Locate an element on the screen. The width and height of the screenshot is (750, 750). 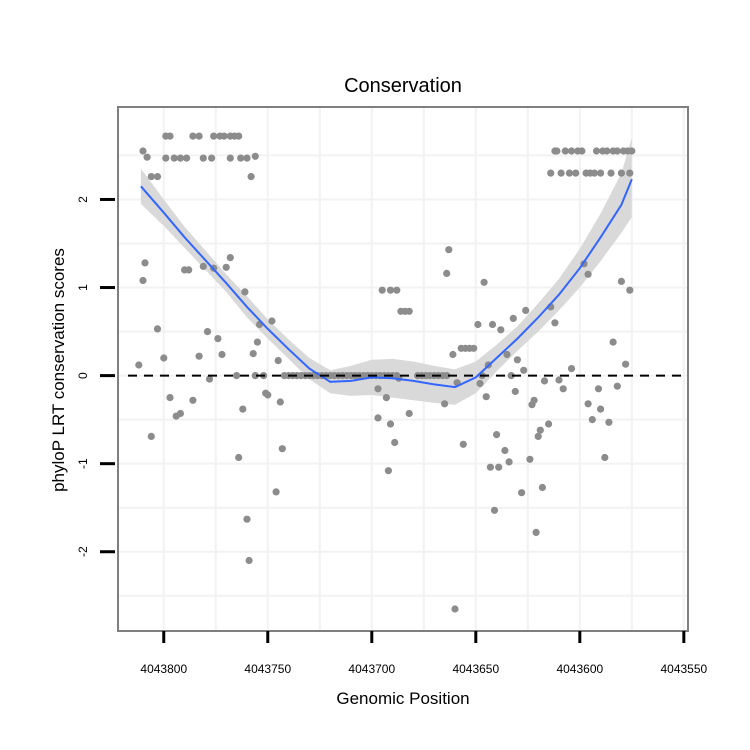
y-tick-label: 2 is located at coordinates (83, 199).